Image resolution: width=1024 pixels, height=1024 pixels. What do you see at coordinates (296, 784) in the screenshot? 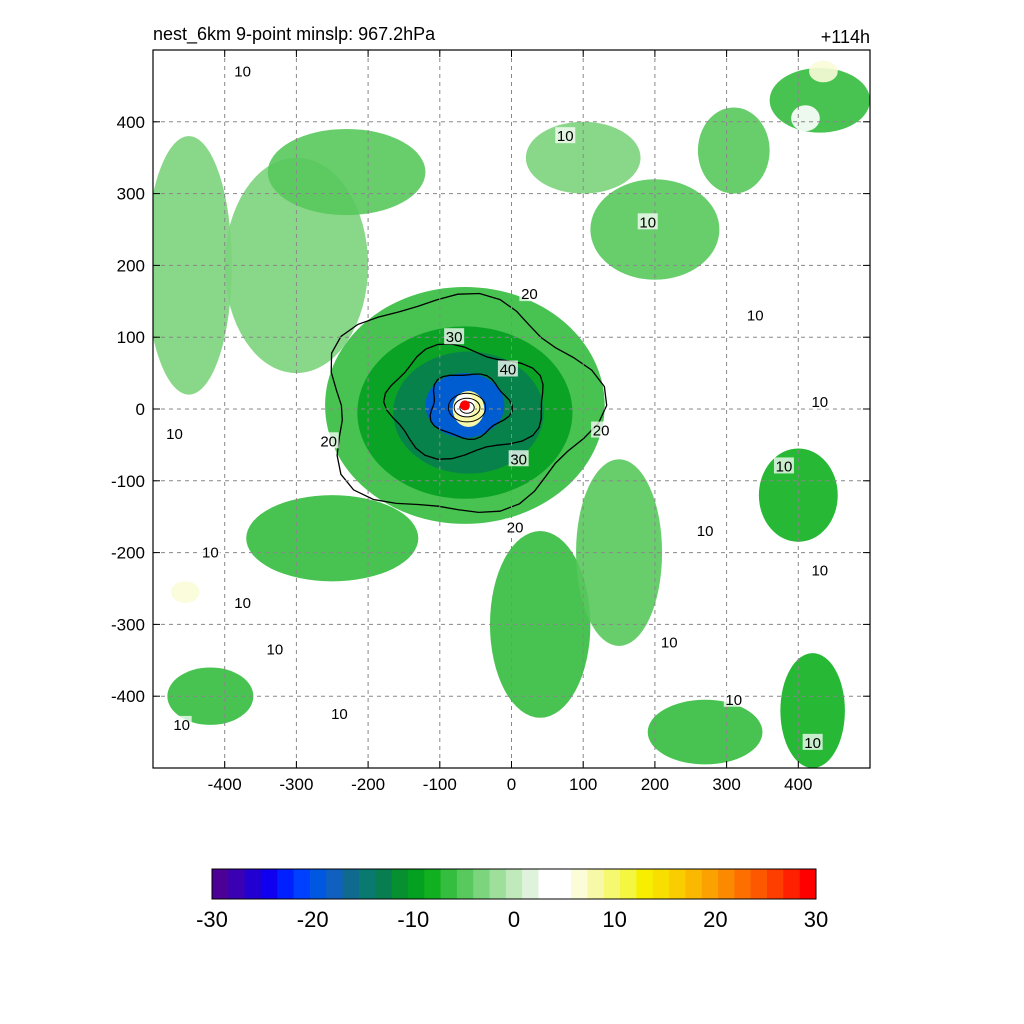
I see `x-tick-label: -300` at bounding box center [296, 784].